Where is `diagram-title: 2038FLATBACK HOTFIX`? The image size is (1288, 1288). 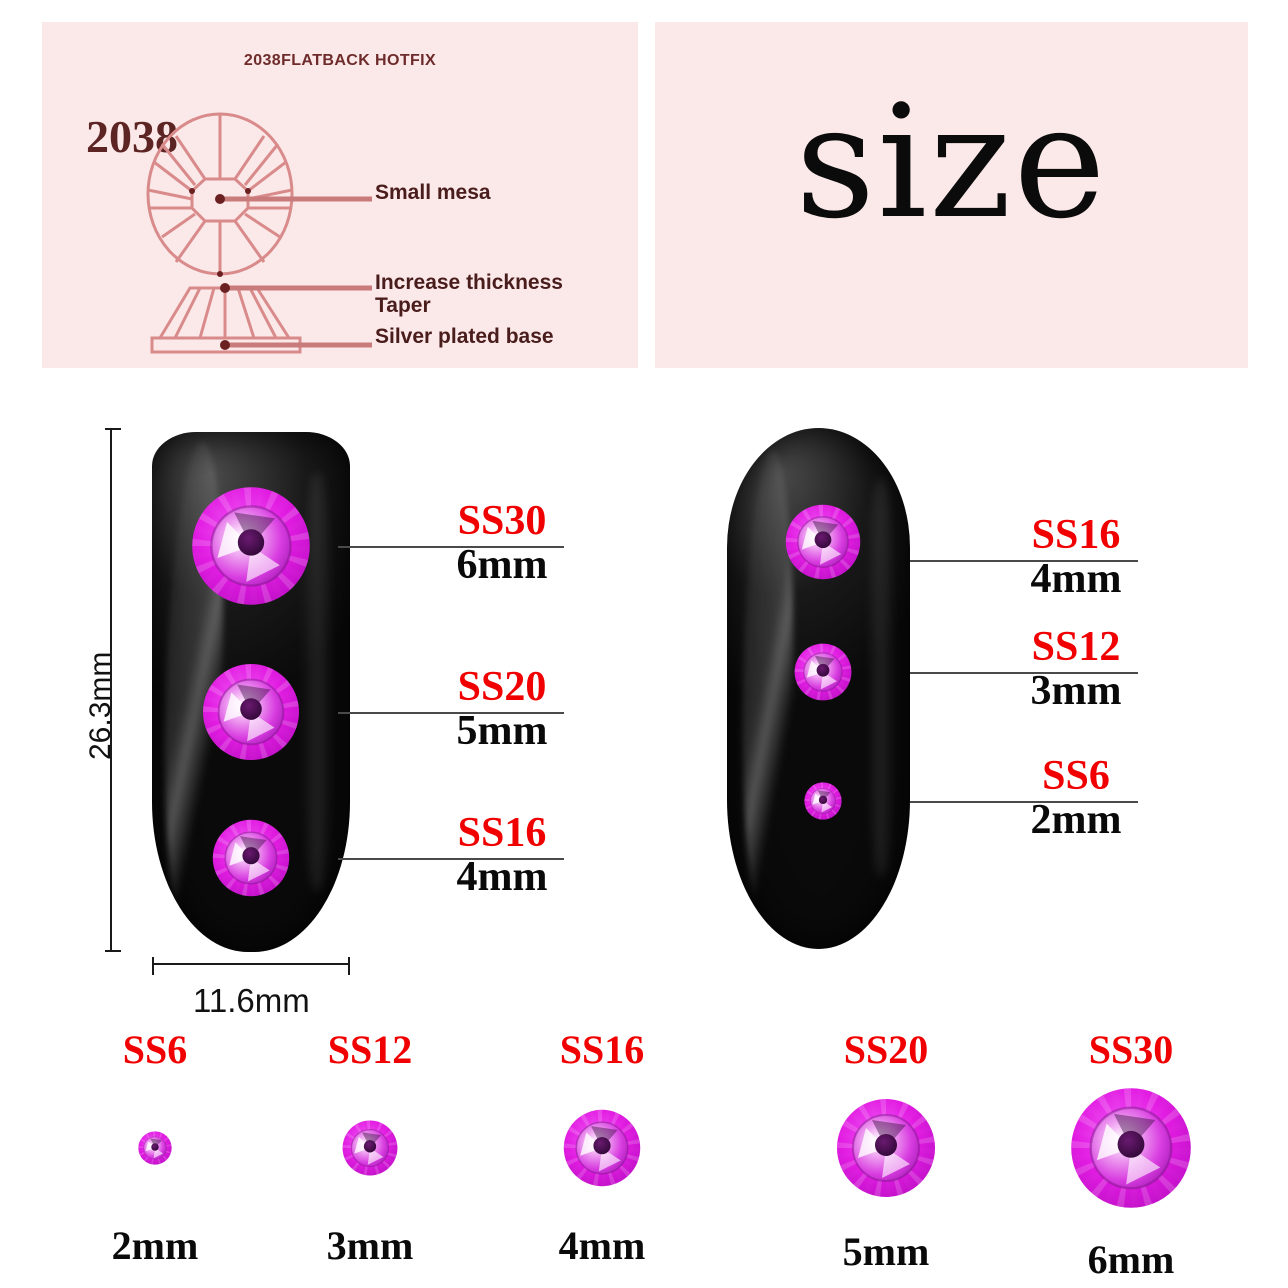
diagram-title: 2038FLATBACK HOTFIX is located at coordinates (340, 60).